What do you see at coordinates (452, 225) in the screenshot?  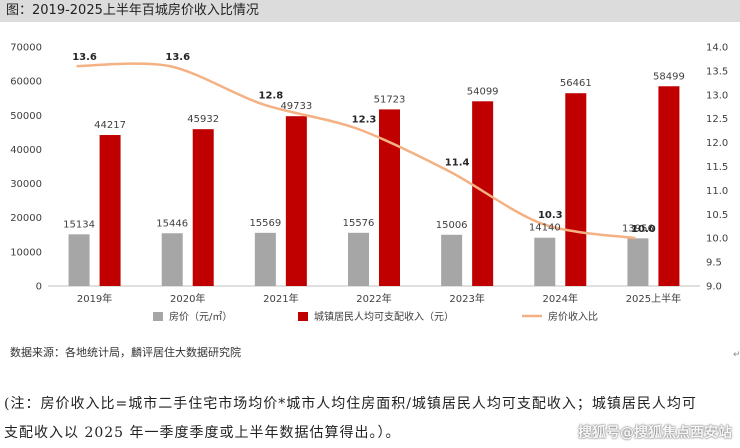 I see `data-label-price: 15006` at bounding box center [452, 225].